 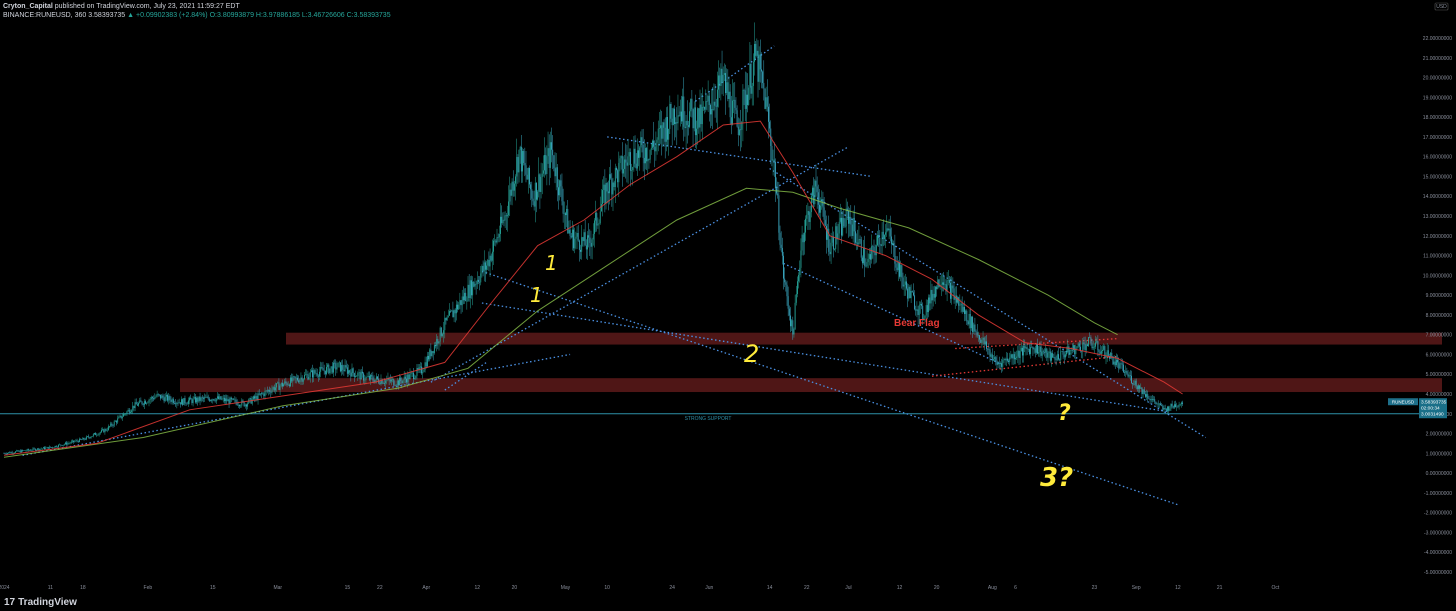 I want to click on symbol-label: BINANCE:RUNEUSD, 360, so click(x=45, y=15).